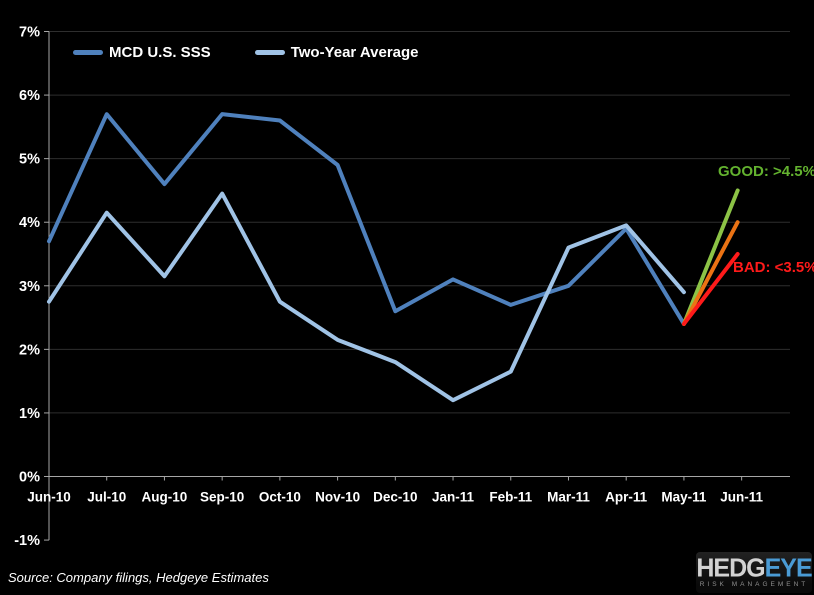 The image size is (814, 595). I want to click on y-axis-tick-label: 4%, so click(29, 223).